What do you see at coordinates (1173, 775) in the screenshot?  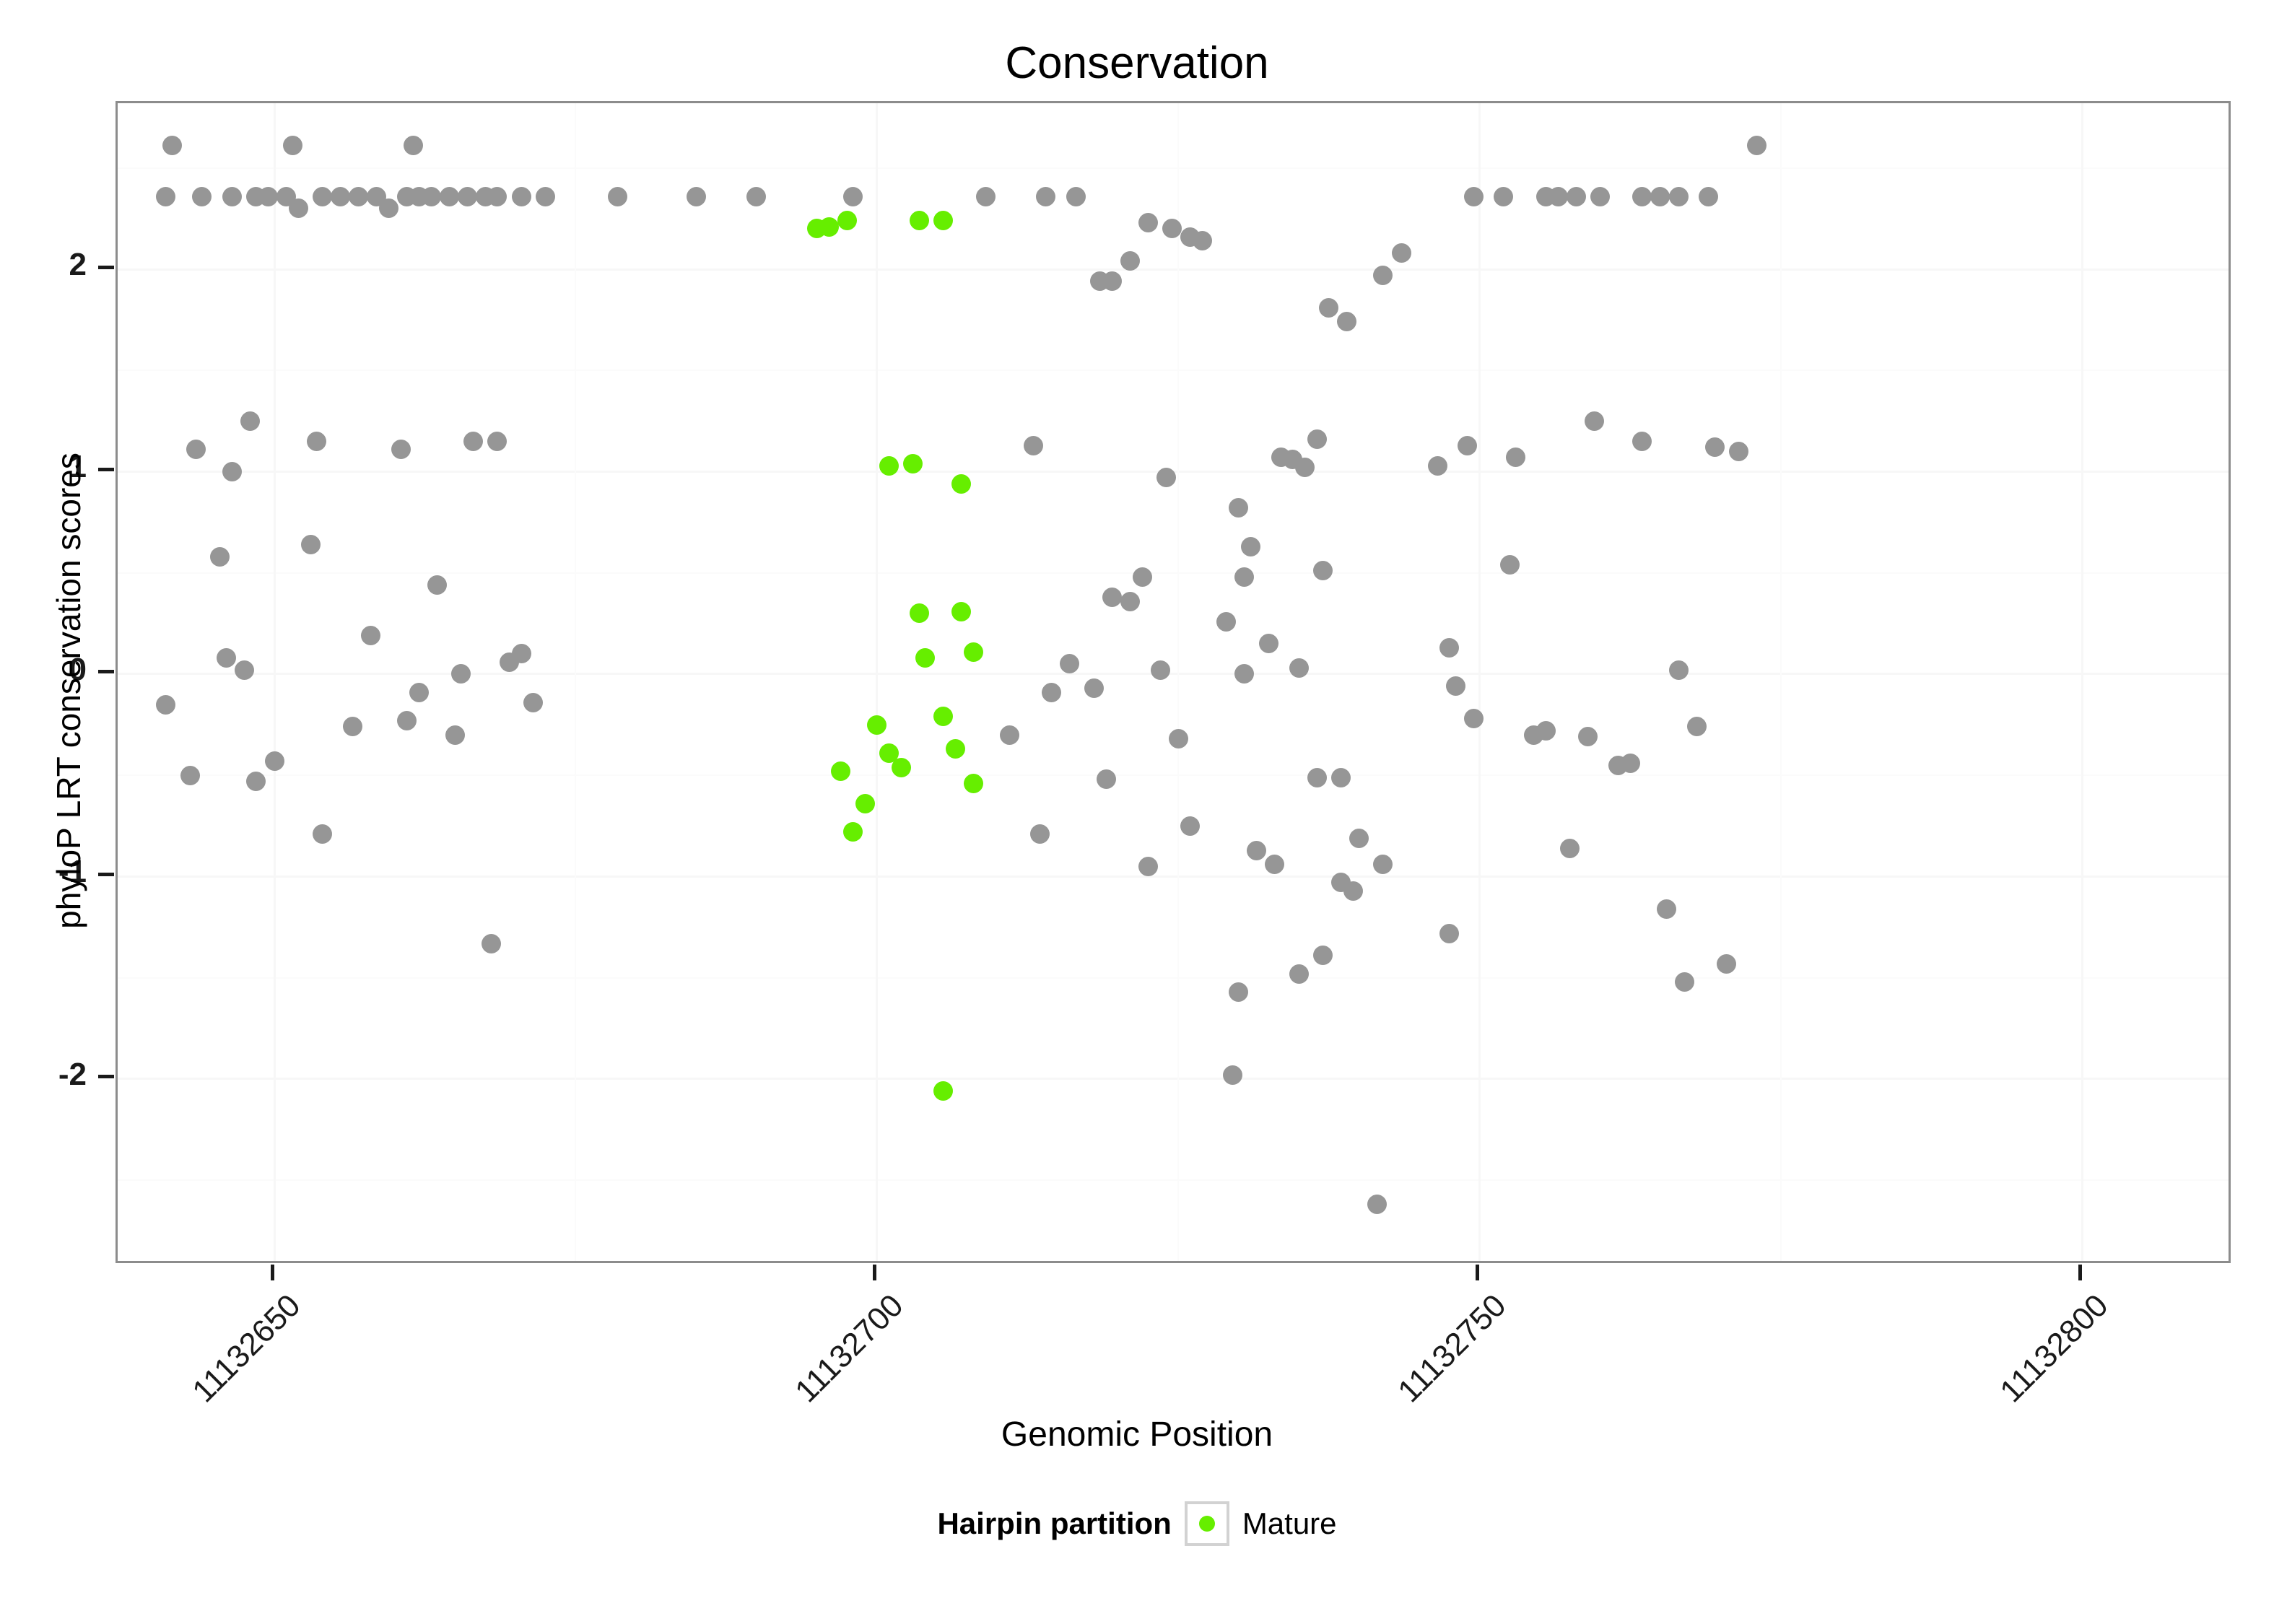 I see `h-gridline-minor` at bounding box center [1173, 775].